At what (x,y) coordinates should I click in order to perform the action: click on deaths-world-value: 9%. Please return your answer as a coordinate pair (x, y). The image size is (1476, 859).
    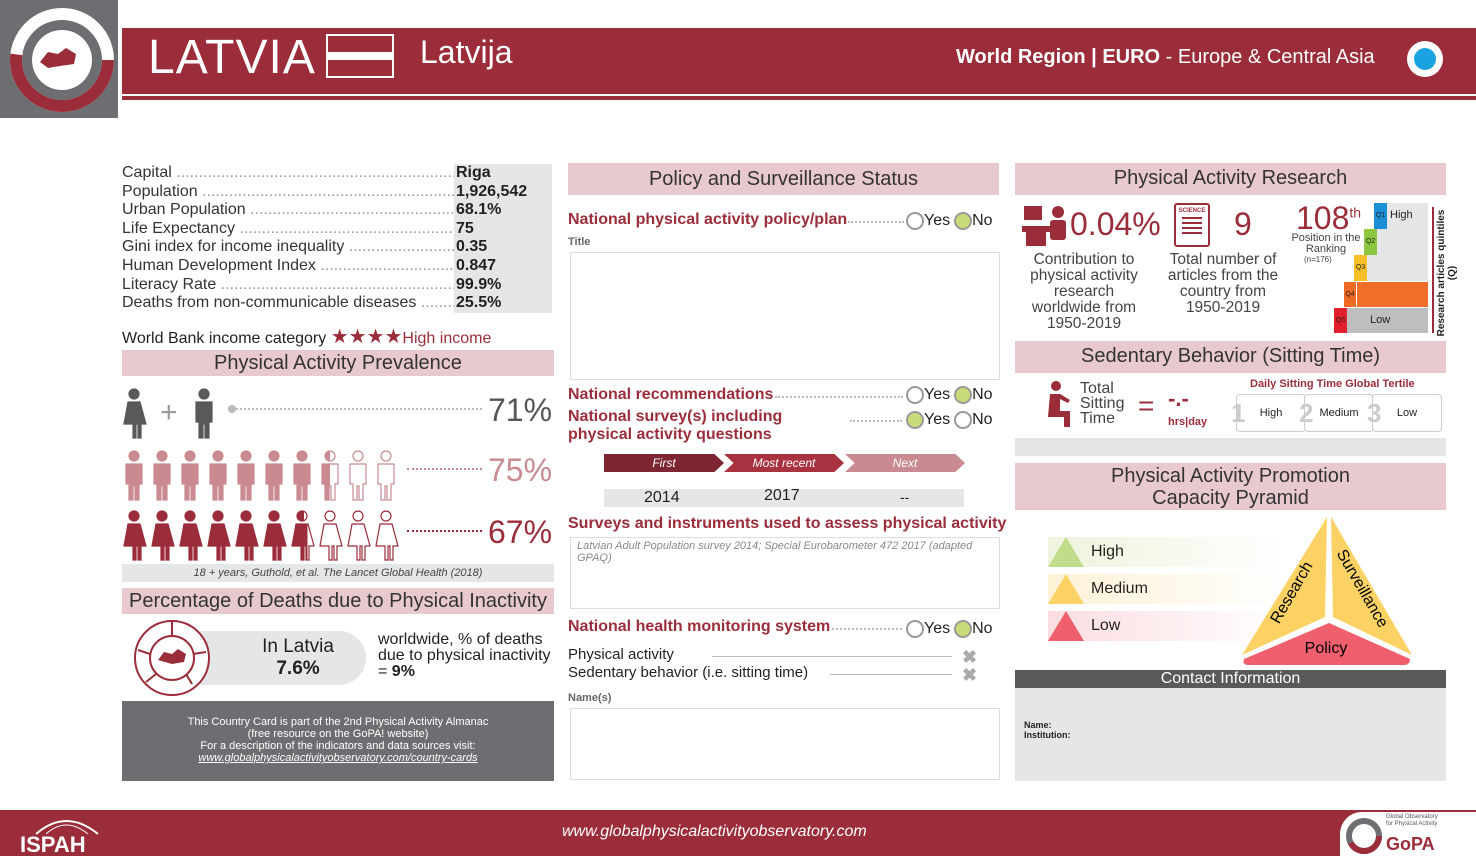
    Looking at the image, I should click on (403, 671).